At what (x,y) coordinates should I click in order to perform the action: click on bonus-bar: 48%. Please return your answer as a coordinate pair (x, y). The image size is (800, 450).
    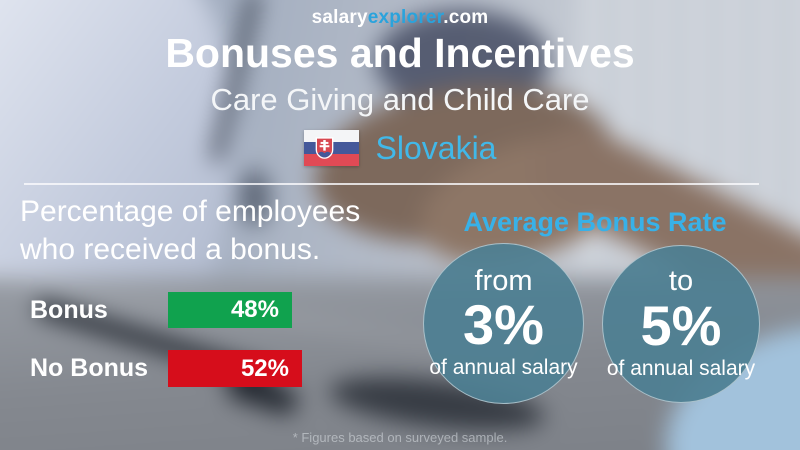
    Looking at the image, I should click on (230, 310).